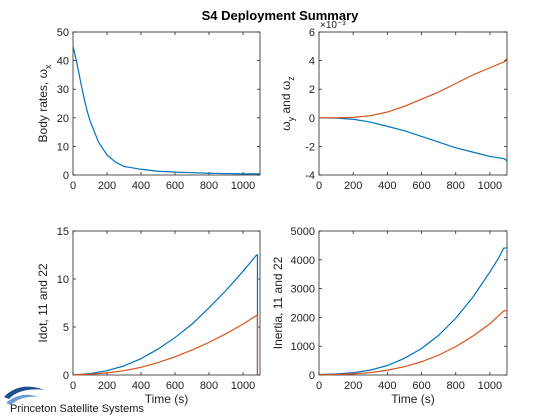  I want to click on y-tick-label: 40, so click(63, 62).